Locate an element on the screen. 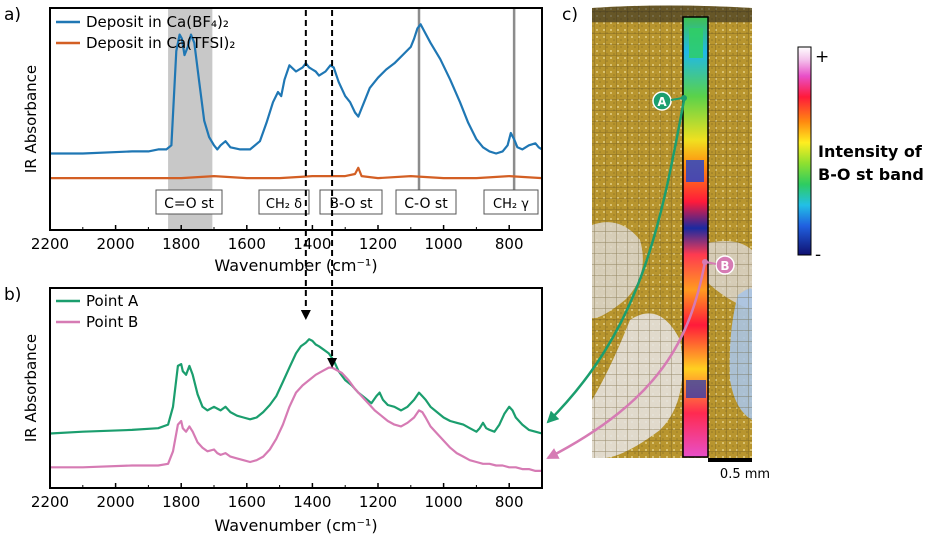 The image size is (940, 540). band-label-c-o-text: C-O st is located at coordinates (426, 204).